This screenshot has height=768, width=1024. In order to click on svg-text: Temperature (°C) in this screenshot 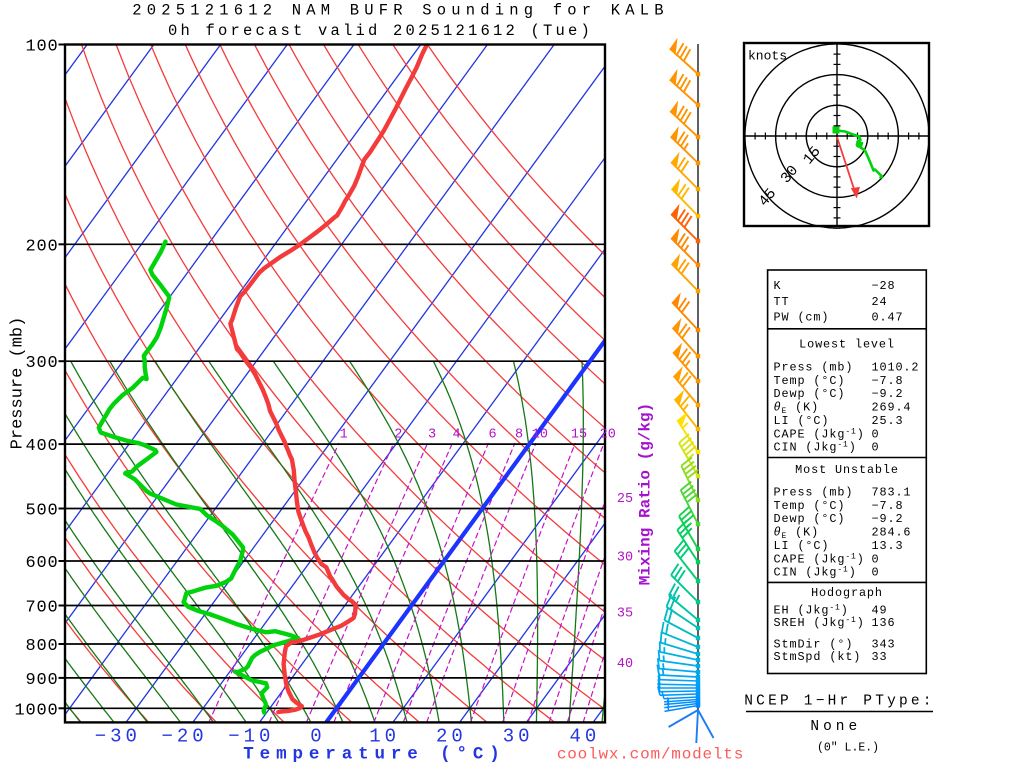, I will do `click(374, 755)`.